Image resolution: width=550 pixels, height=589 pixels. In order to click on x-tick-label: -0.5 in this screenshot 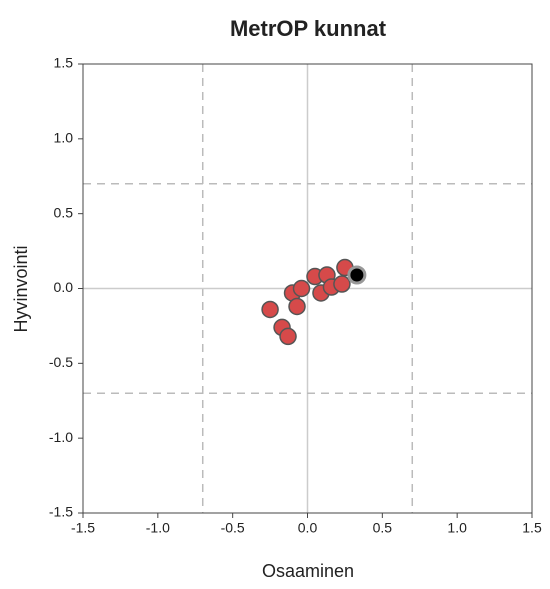, I will do `click(233, 528)`.